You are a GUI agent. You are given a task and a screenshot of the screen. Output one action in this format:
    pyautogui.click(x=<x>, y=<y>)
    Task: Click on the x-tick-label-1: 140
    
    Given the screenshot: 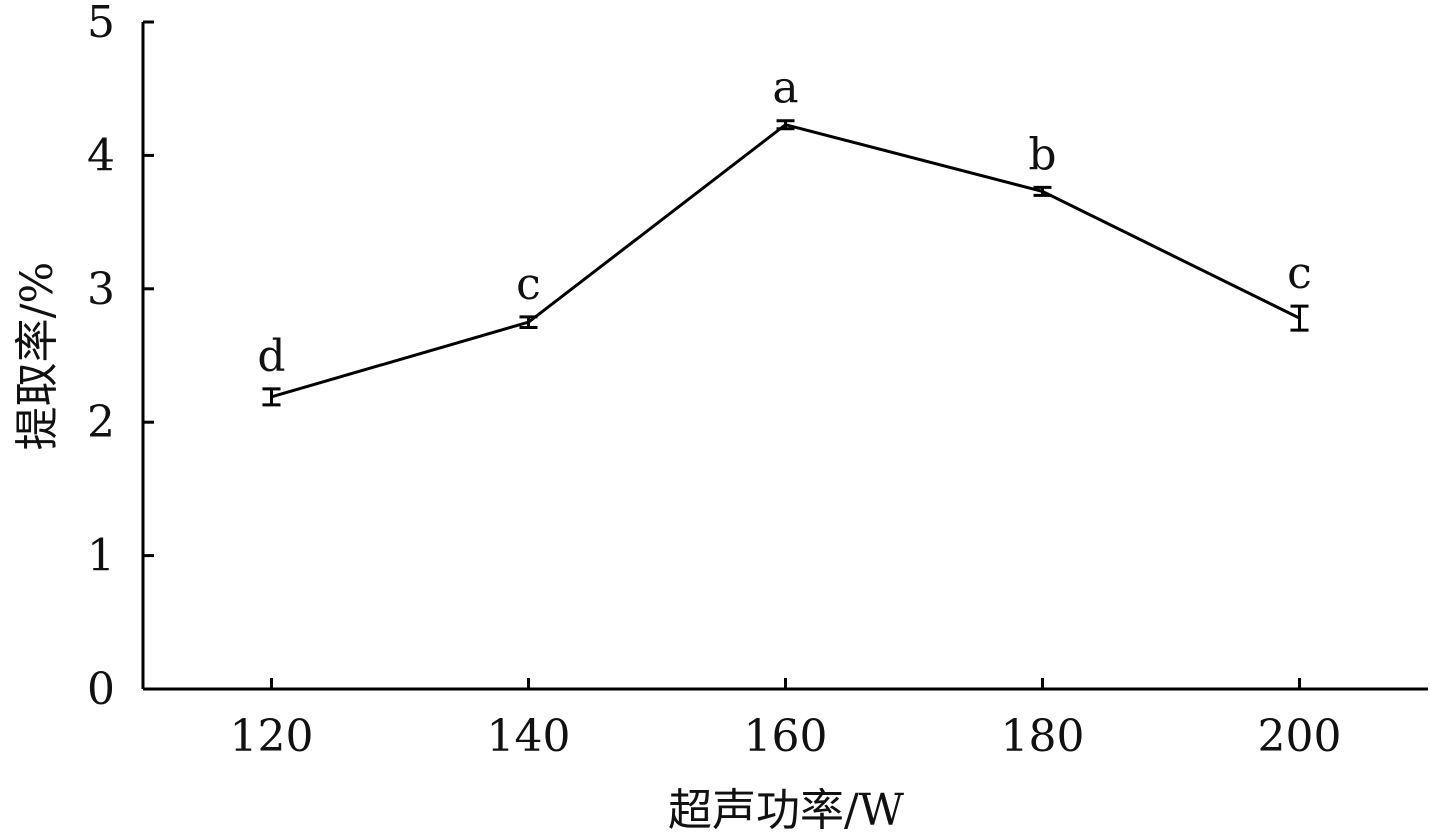 What is the action you would take?
    pyautogui.click(x=529, y=736)
    